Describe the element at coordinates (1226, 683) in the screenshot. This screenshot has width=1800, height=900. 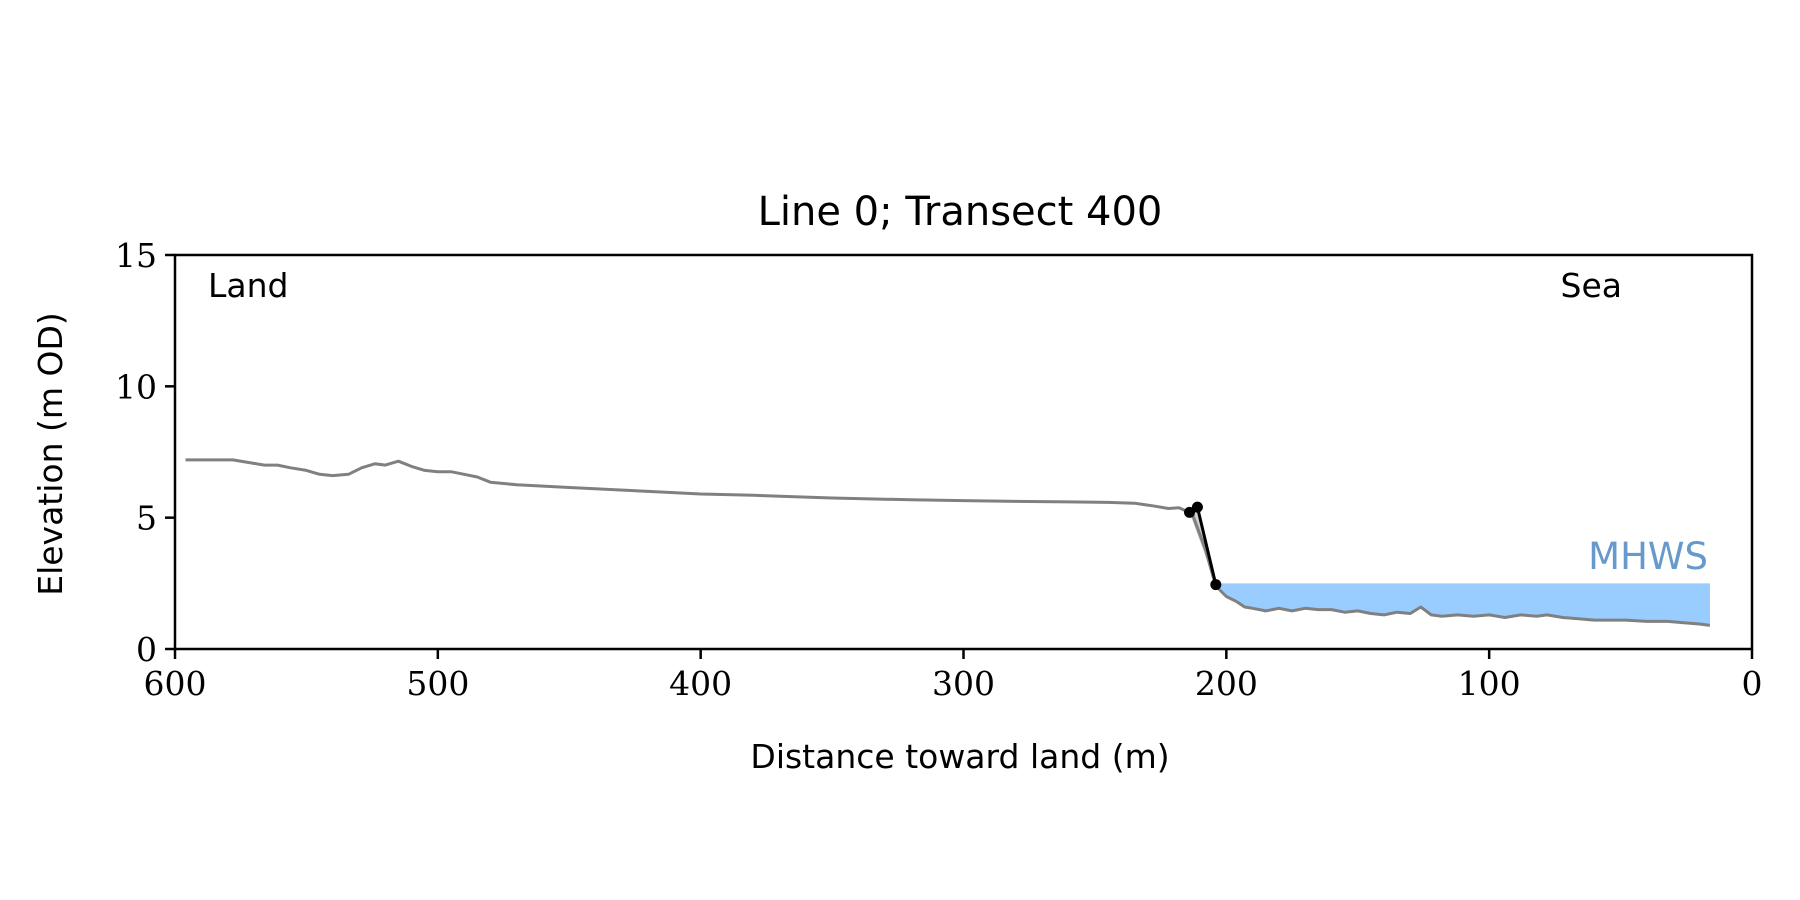
I see `x-tick-label: 200` at that location.